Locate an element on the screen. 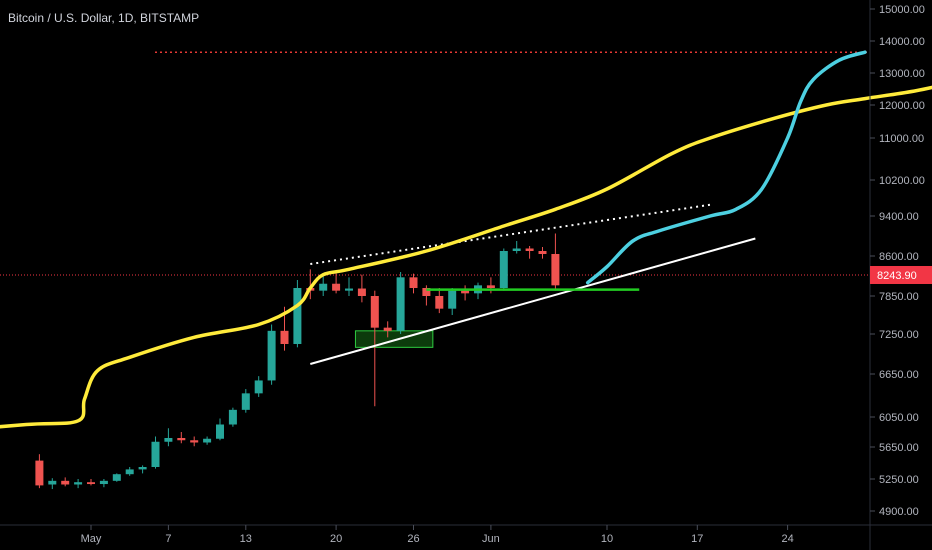 Image resolution: width=932 pixels, height=550 pixels. last-price-tag-bg is located at coordinates (901, 274).